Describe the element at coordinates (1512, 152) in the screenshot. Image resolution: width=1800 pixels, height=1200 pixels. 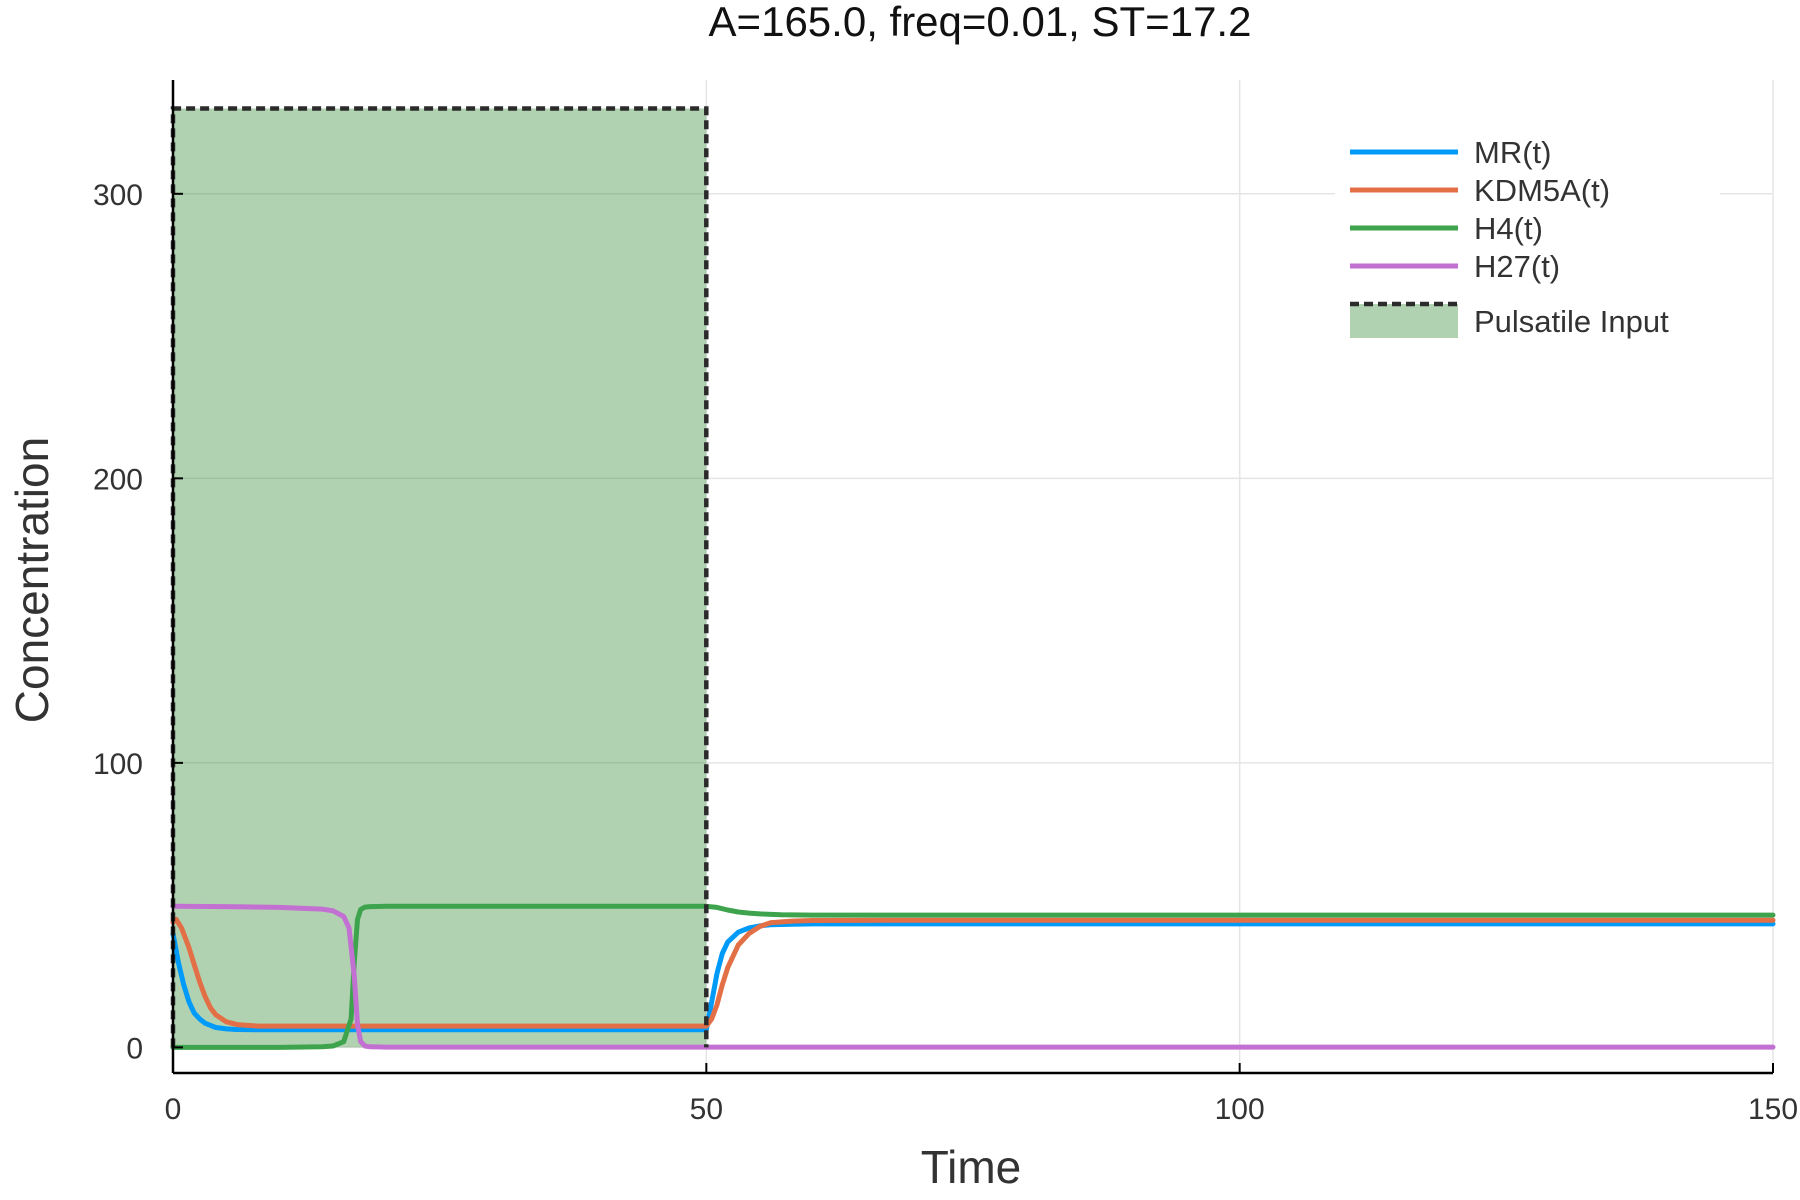
I see `legend-label: MR(t)` at that location.